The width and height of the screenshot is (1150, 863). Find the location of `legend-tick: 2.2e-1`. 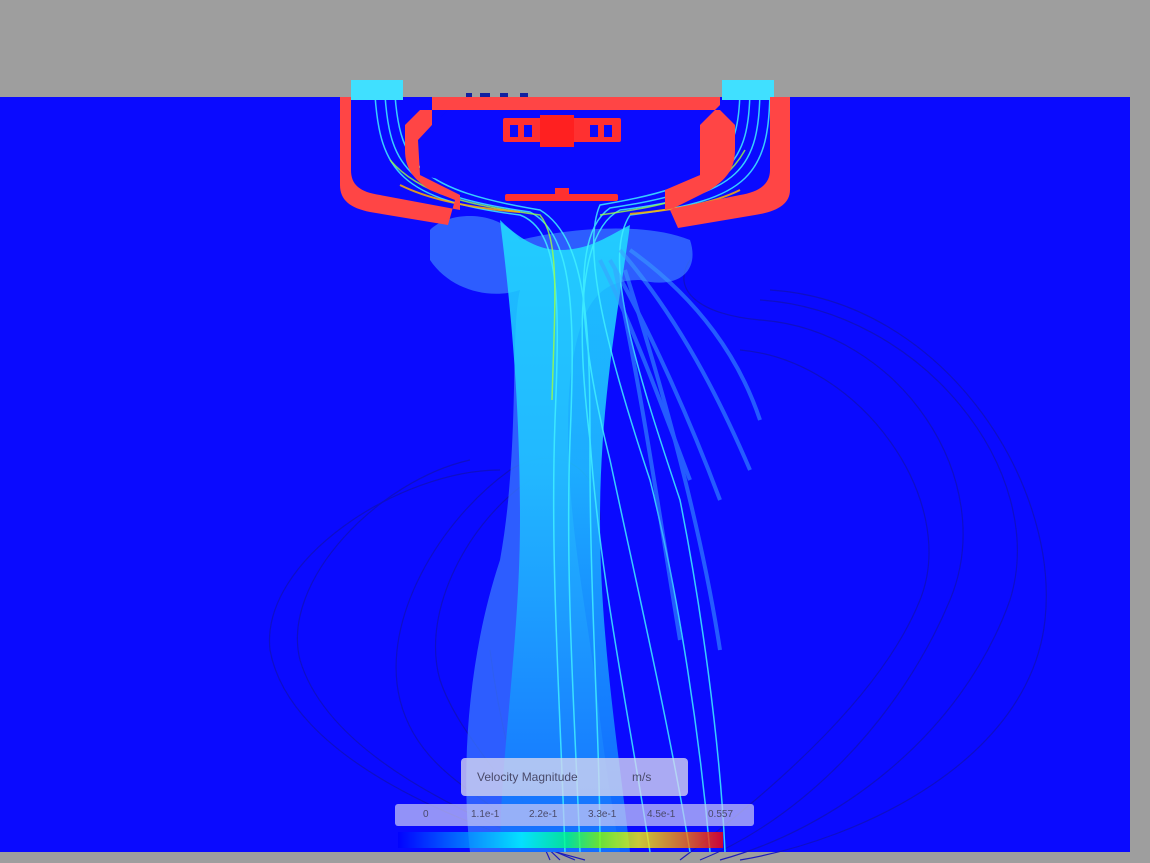

legend-tick: 2.2e-1 is located at coordinates (543, 814).